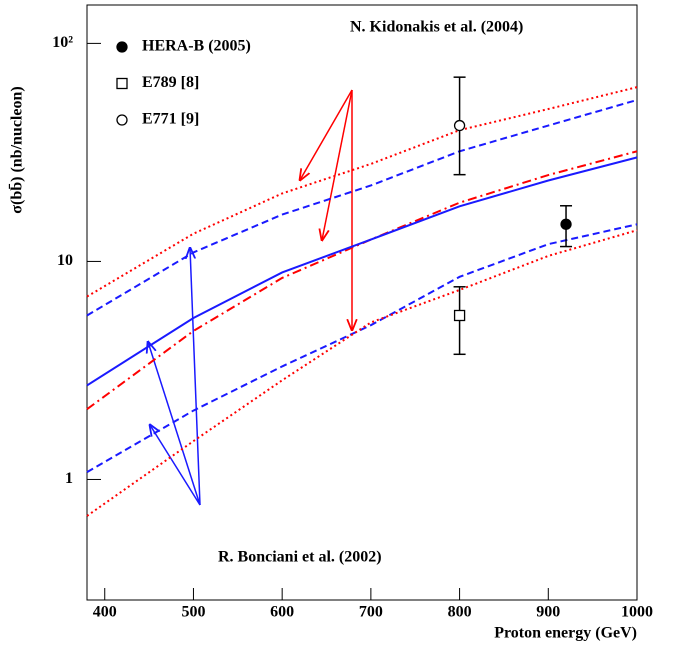 This screenshot has width=684, height=647. Describe the element at coordinates (62, 42) in the screenshot. I see `y-tick-label: 10²` at that location.